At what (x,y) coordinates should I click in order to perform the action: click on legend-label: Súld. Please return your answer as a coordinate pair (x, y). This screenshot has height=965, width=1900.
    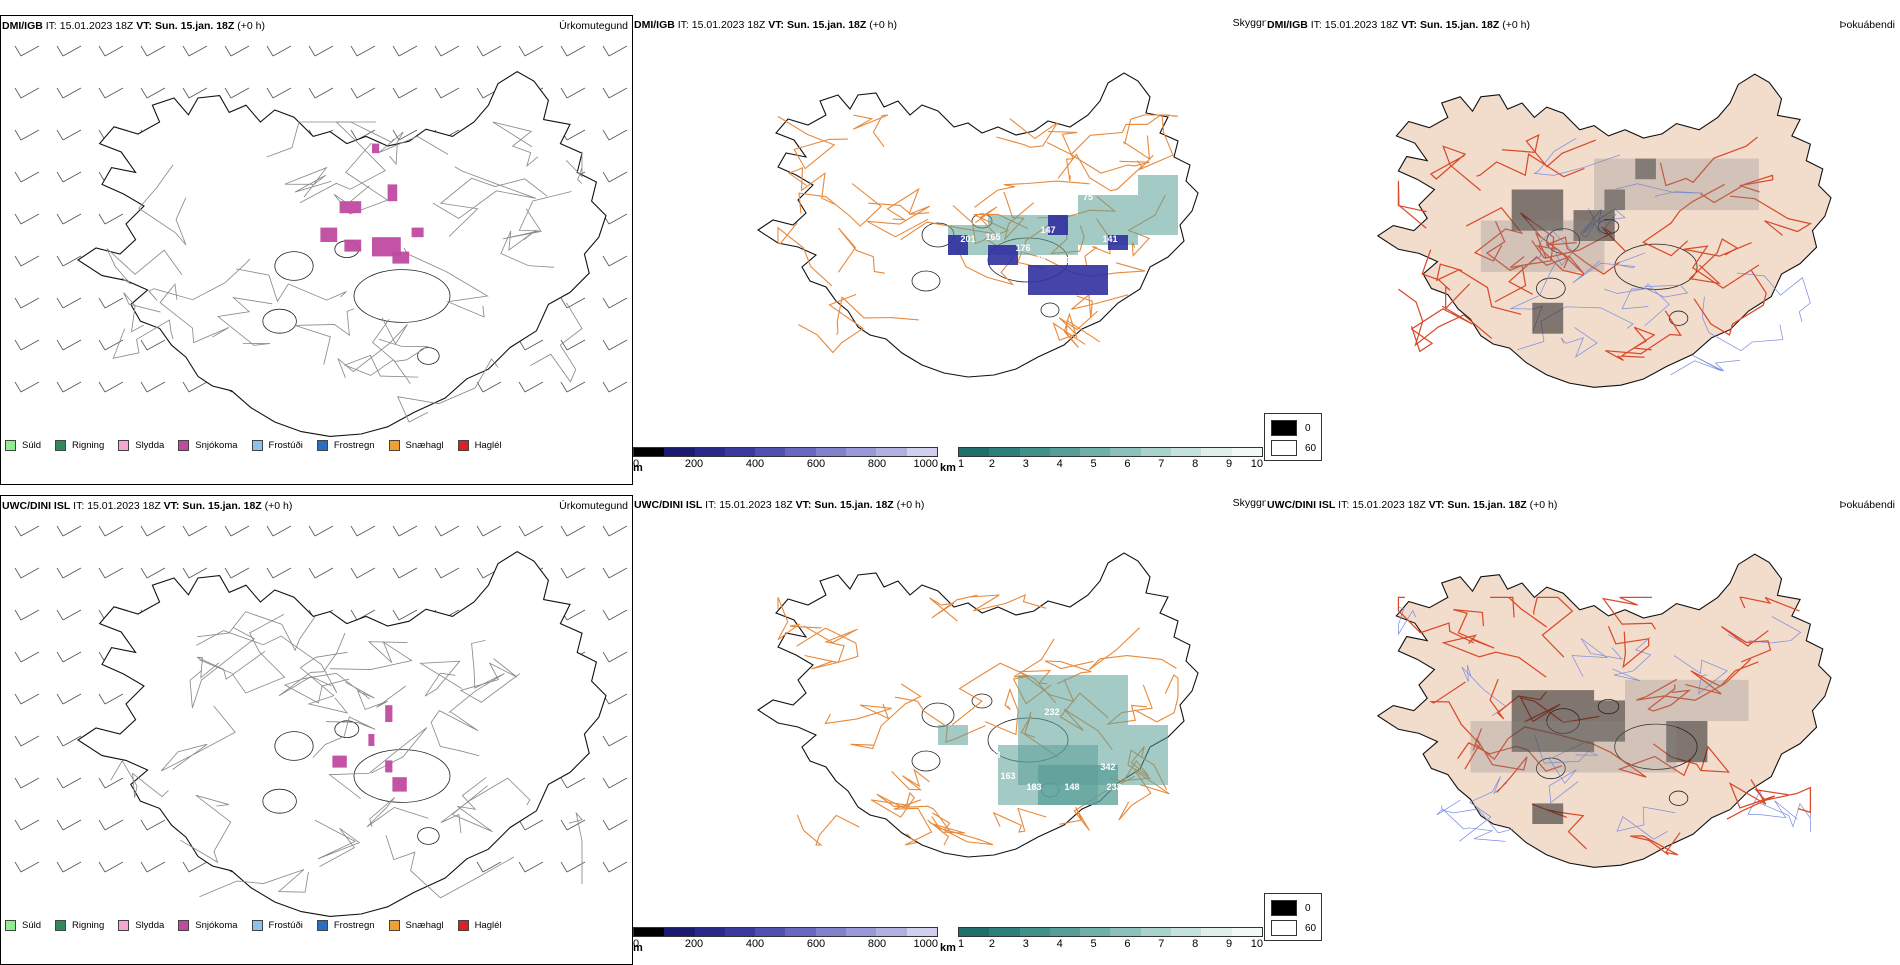
    Looking at the image, I should click on (32, 445).